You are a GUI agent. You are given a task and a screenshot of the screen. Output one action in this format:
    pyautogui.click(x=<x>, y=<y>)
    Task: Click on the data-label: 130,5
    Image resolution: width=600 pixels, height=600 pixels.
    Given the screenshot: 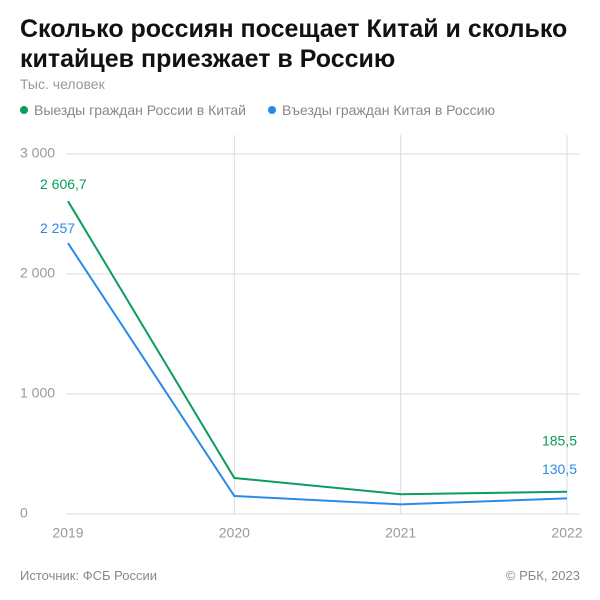 What is the action you would take?
    pyautogui.click(x=559, y=469)
    